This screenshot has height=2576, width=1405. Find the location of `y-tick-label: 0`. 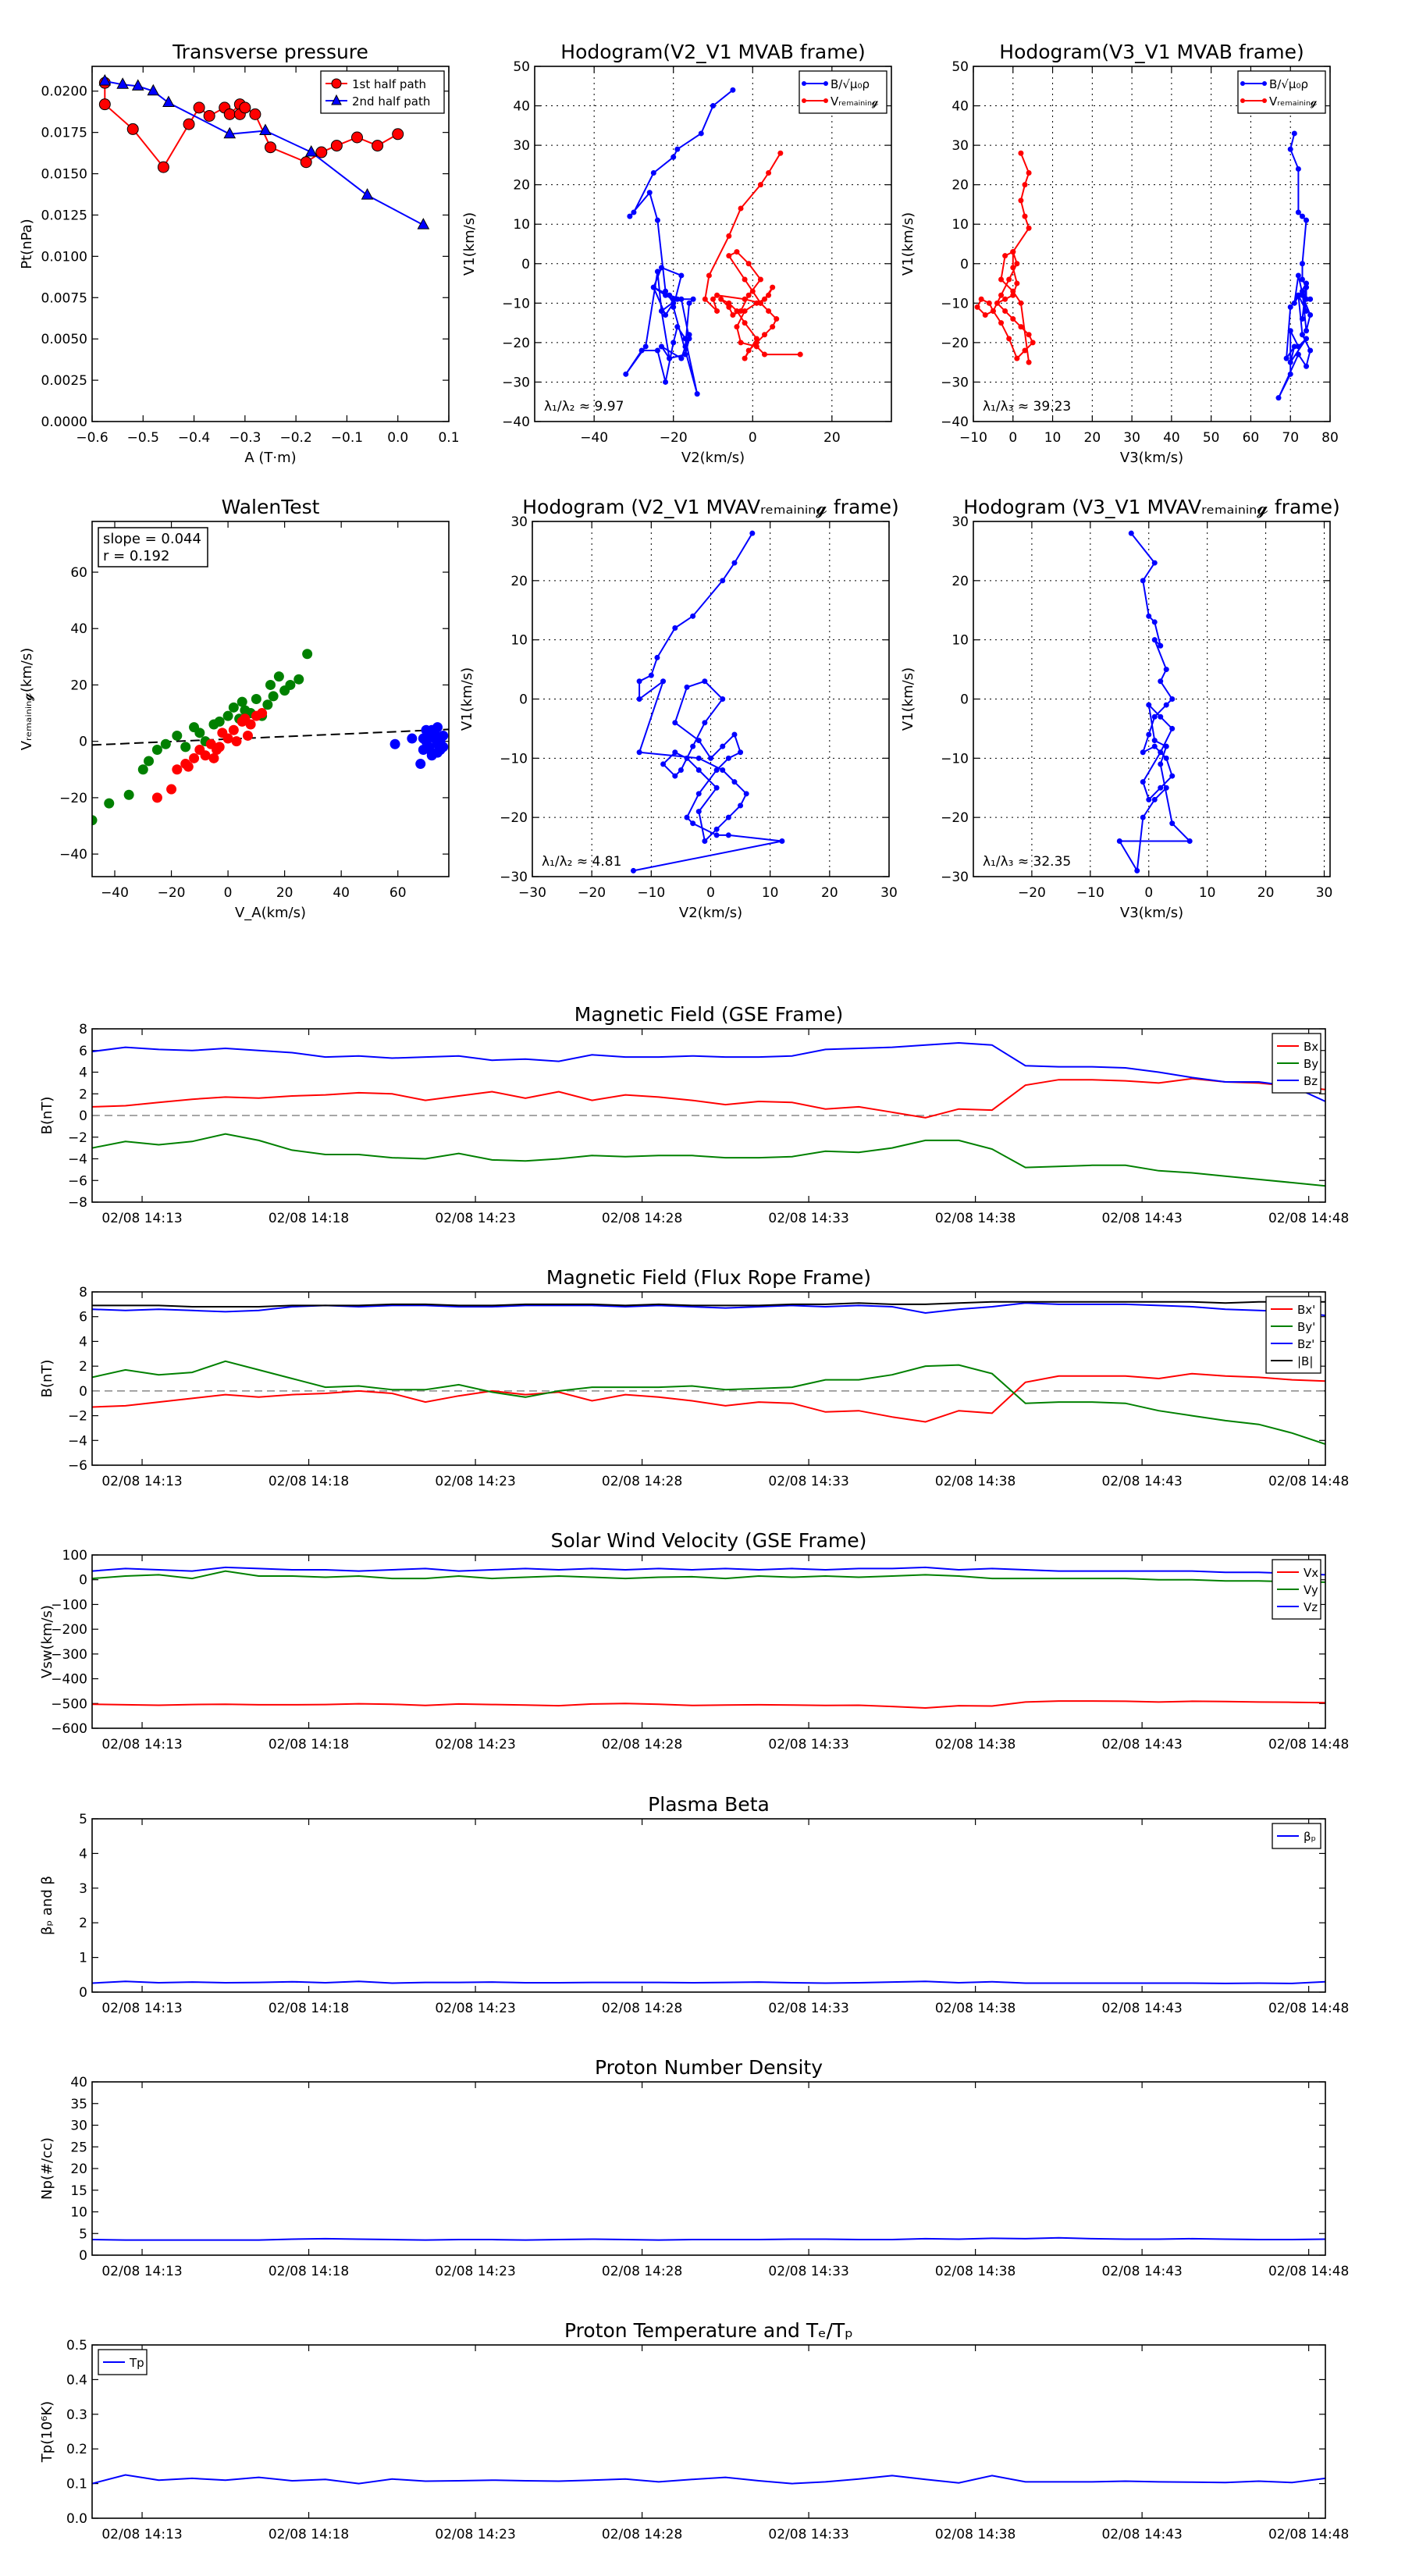

y-tick-label: 0 is located at coordinates (83, 1581).